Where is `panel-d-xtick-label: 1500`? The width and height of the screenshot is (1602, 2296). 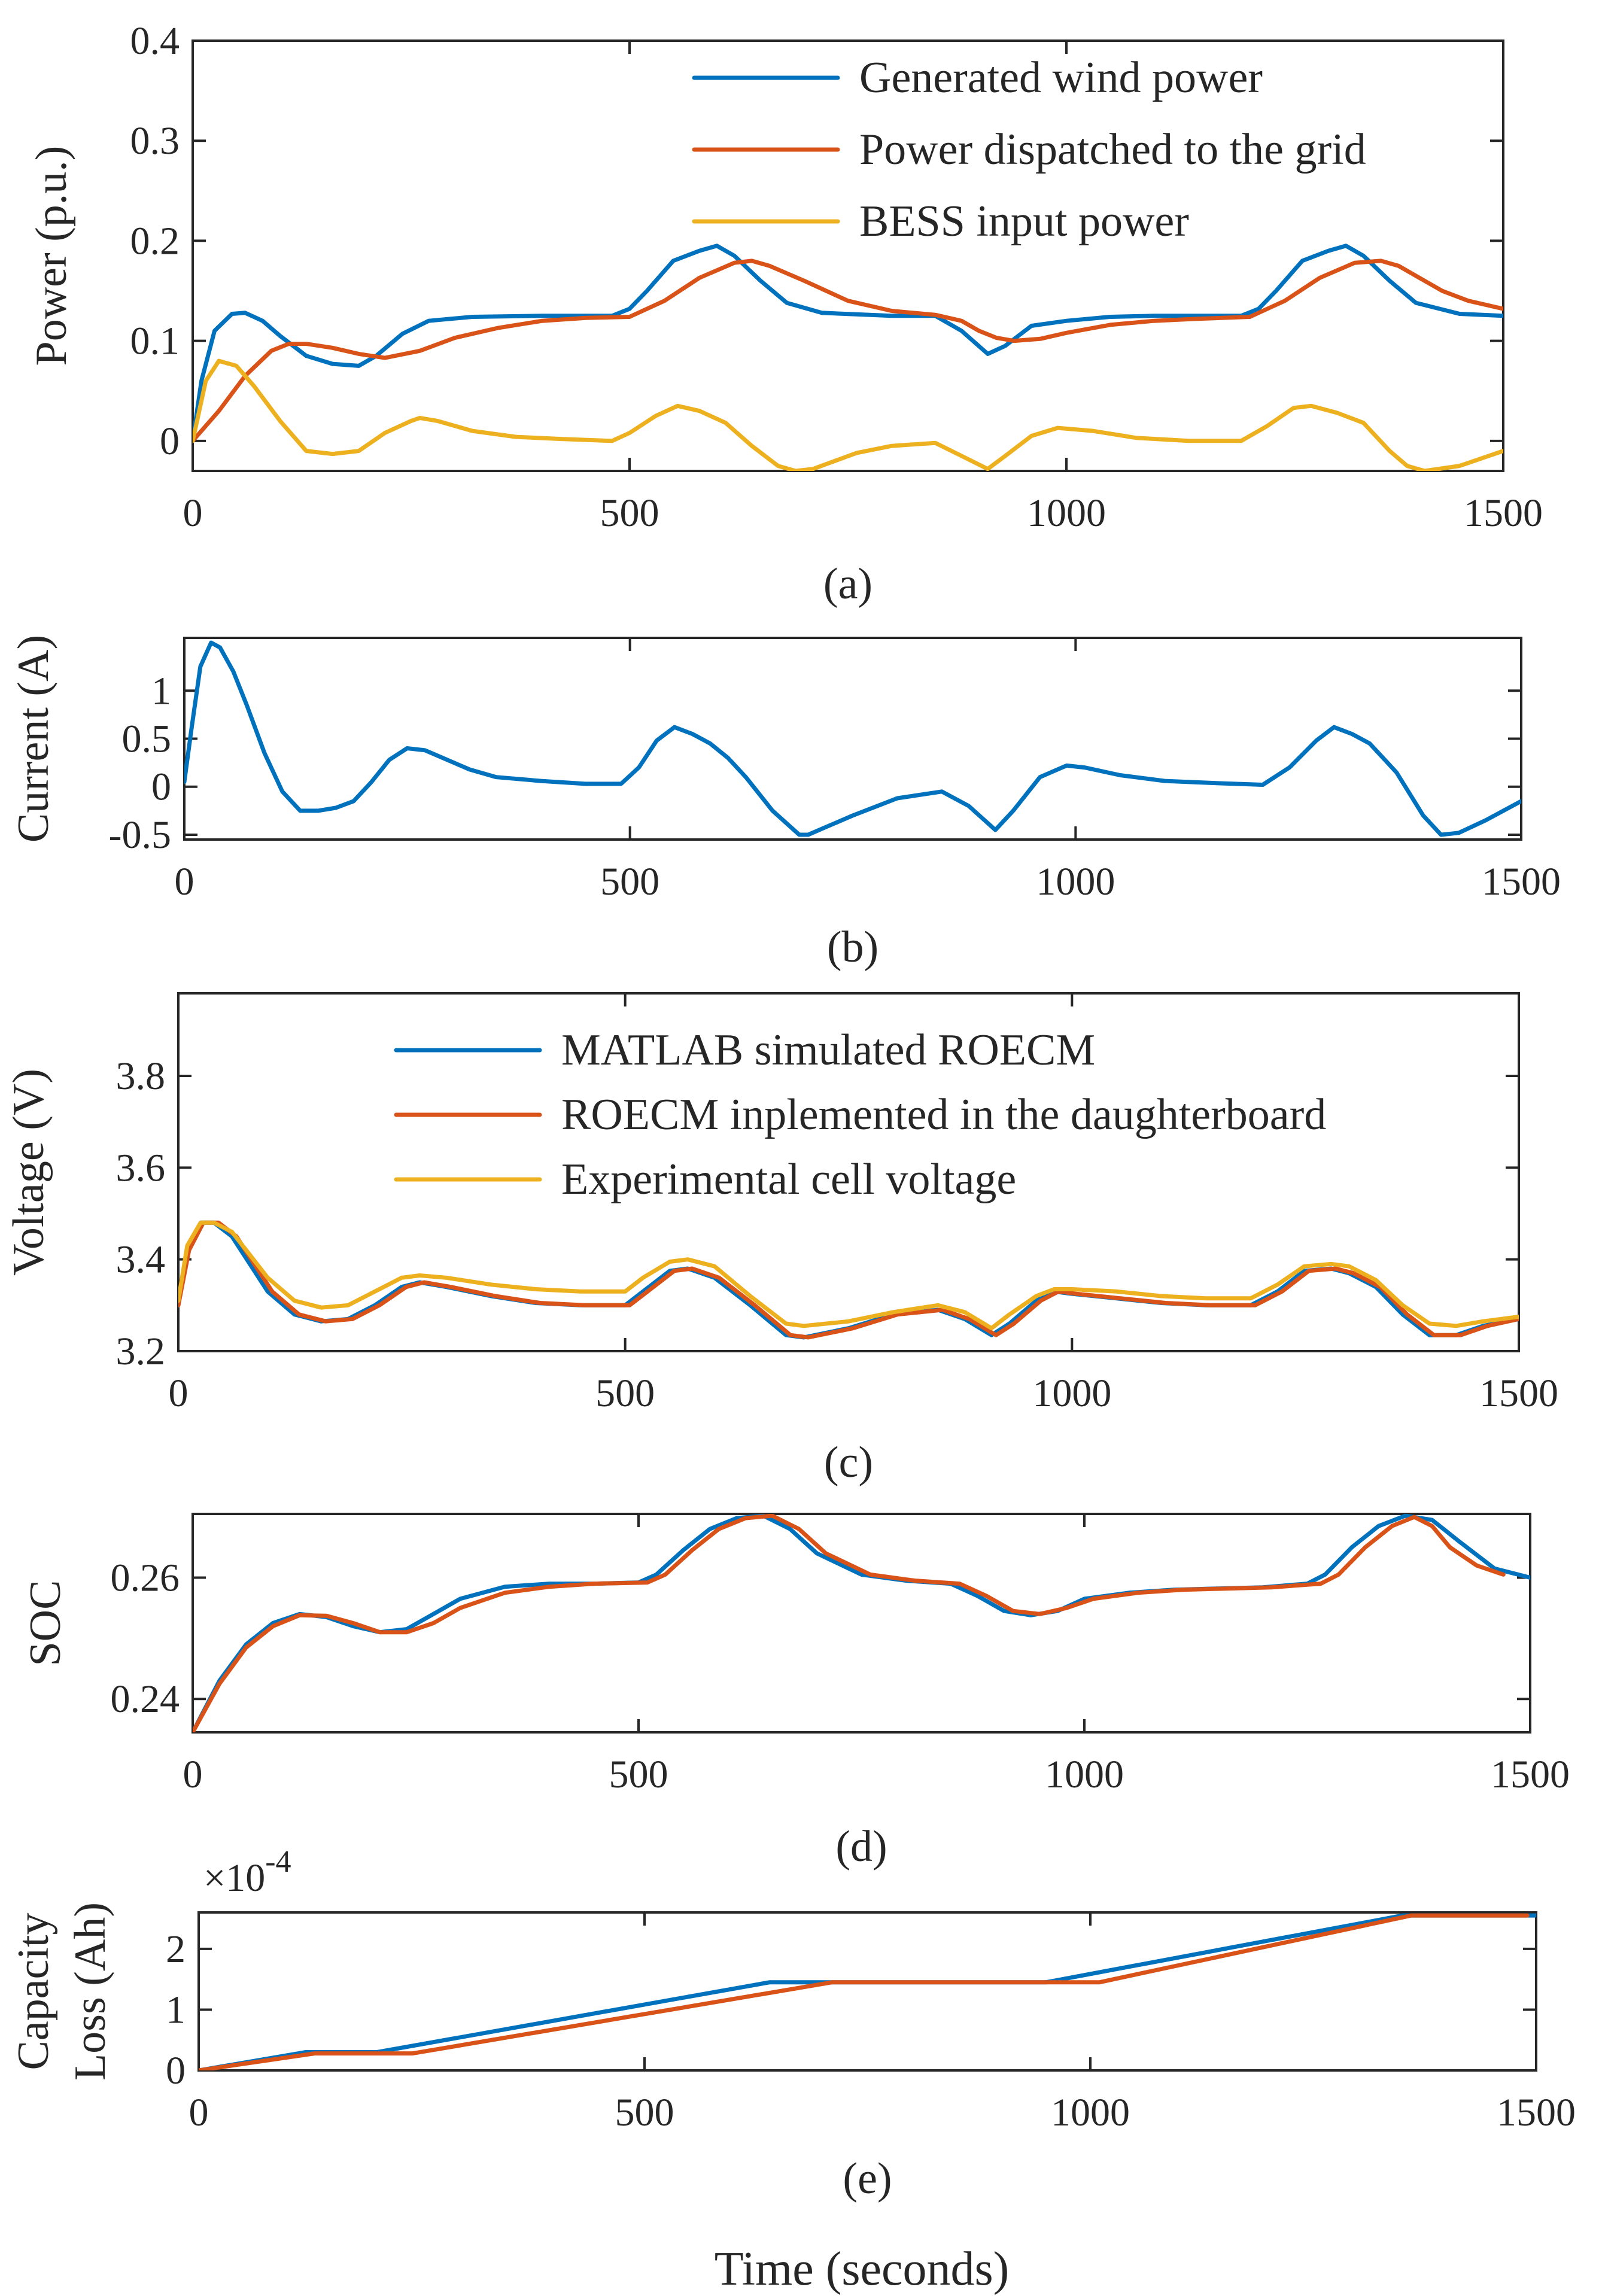
panel-d-xtick-label: 1500 is located at coordinates (1530, 1775).